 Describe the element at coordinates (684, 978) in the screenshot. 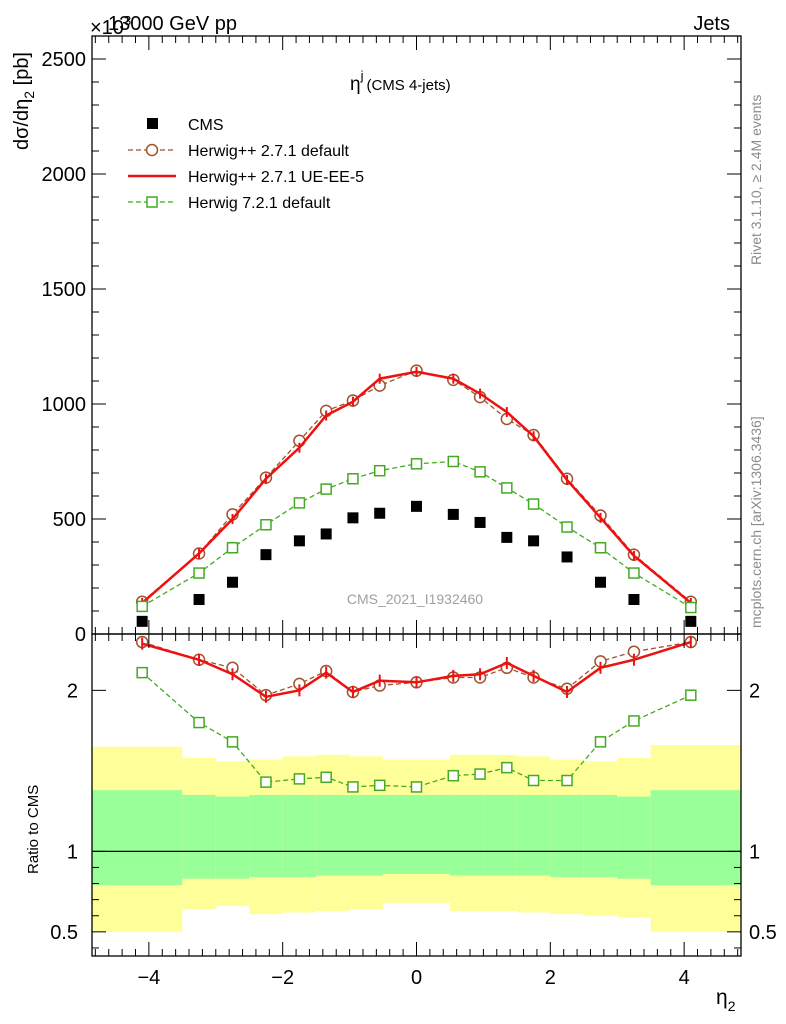

I see `xtick-label: 4` at that location.